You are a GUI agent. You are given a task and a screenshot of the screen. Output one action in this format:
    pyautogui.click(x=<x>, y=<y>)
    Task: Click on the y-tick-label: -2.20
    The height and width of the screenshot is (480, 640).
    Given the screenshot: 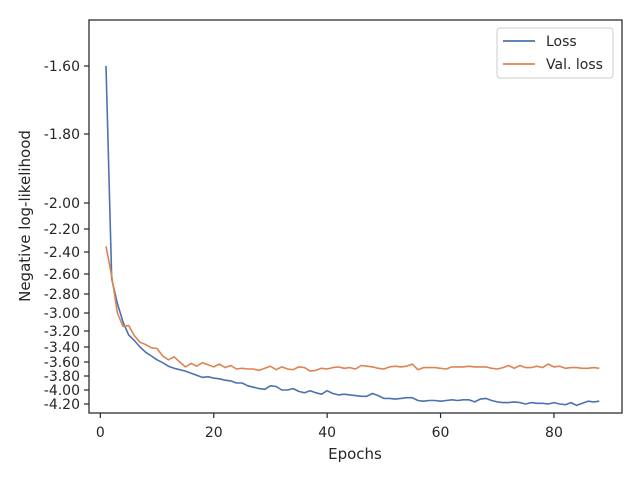 What is the action you would take?
    pyautogui.click(x=62, y=230)
    